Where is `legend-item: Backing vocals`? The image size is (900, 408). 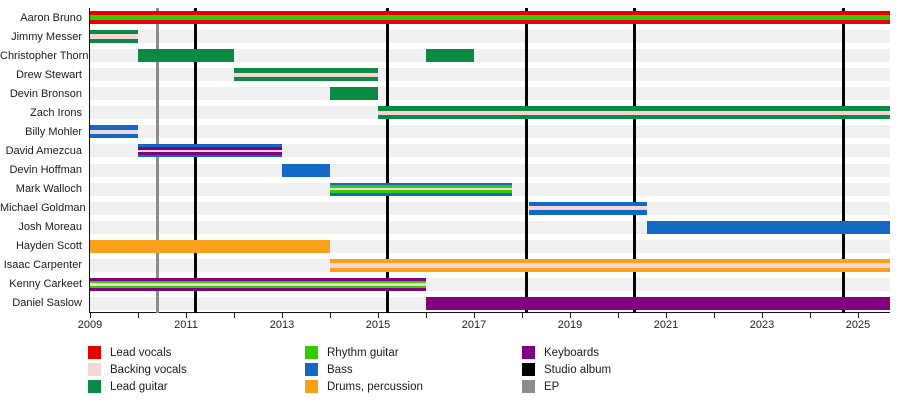 legend-item: Backing vocals is located at coordinates (137, 369).